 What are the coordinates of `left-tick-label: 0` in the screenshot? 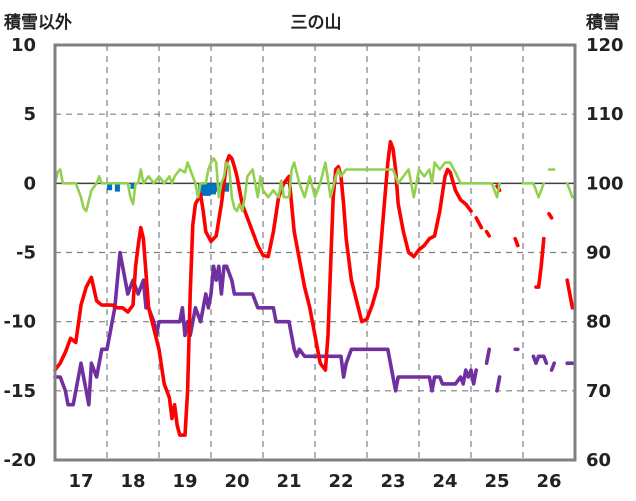 It's located at (29, 183).